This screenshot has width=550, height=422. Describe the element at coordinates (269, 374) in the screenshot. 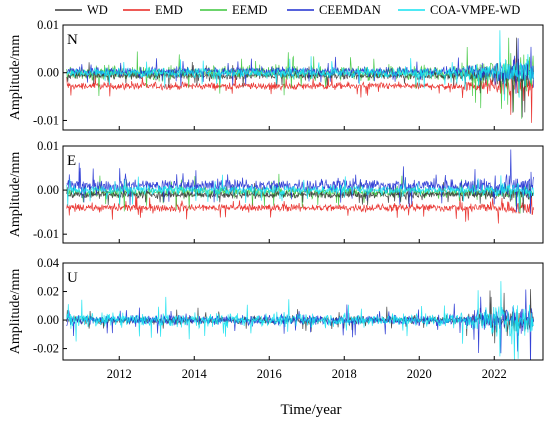

I see `x-tick-label-2: 2016` at that location.